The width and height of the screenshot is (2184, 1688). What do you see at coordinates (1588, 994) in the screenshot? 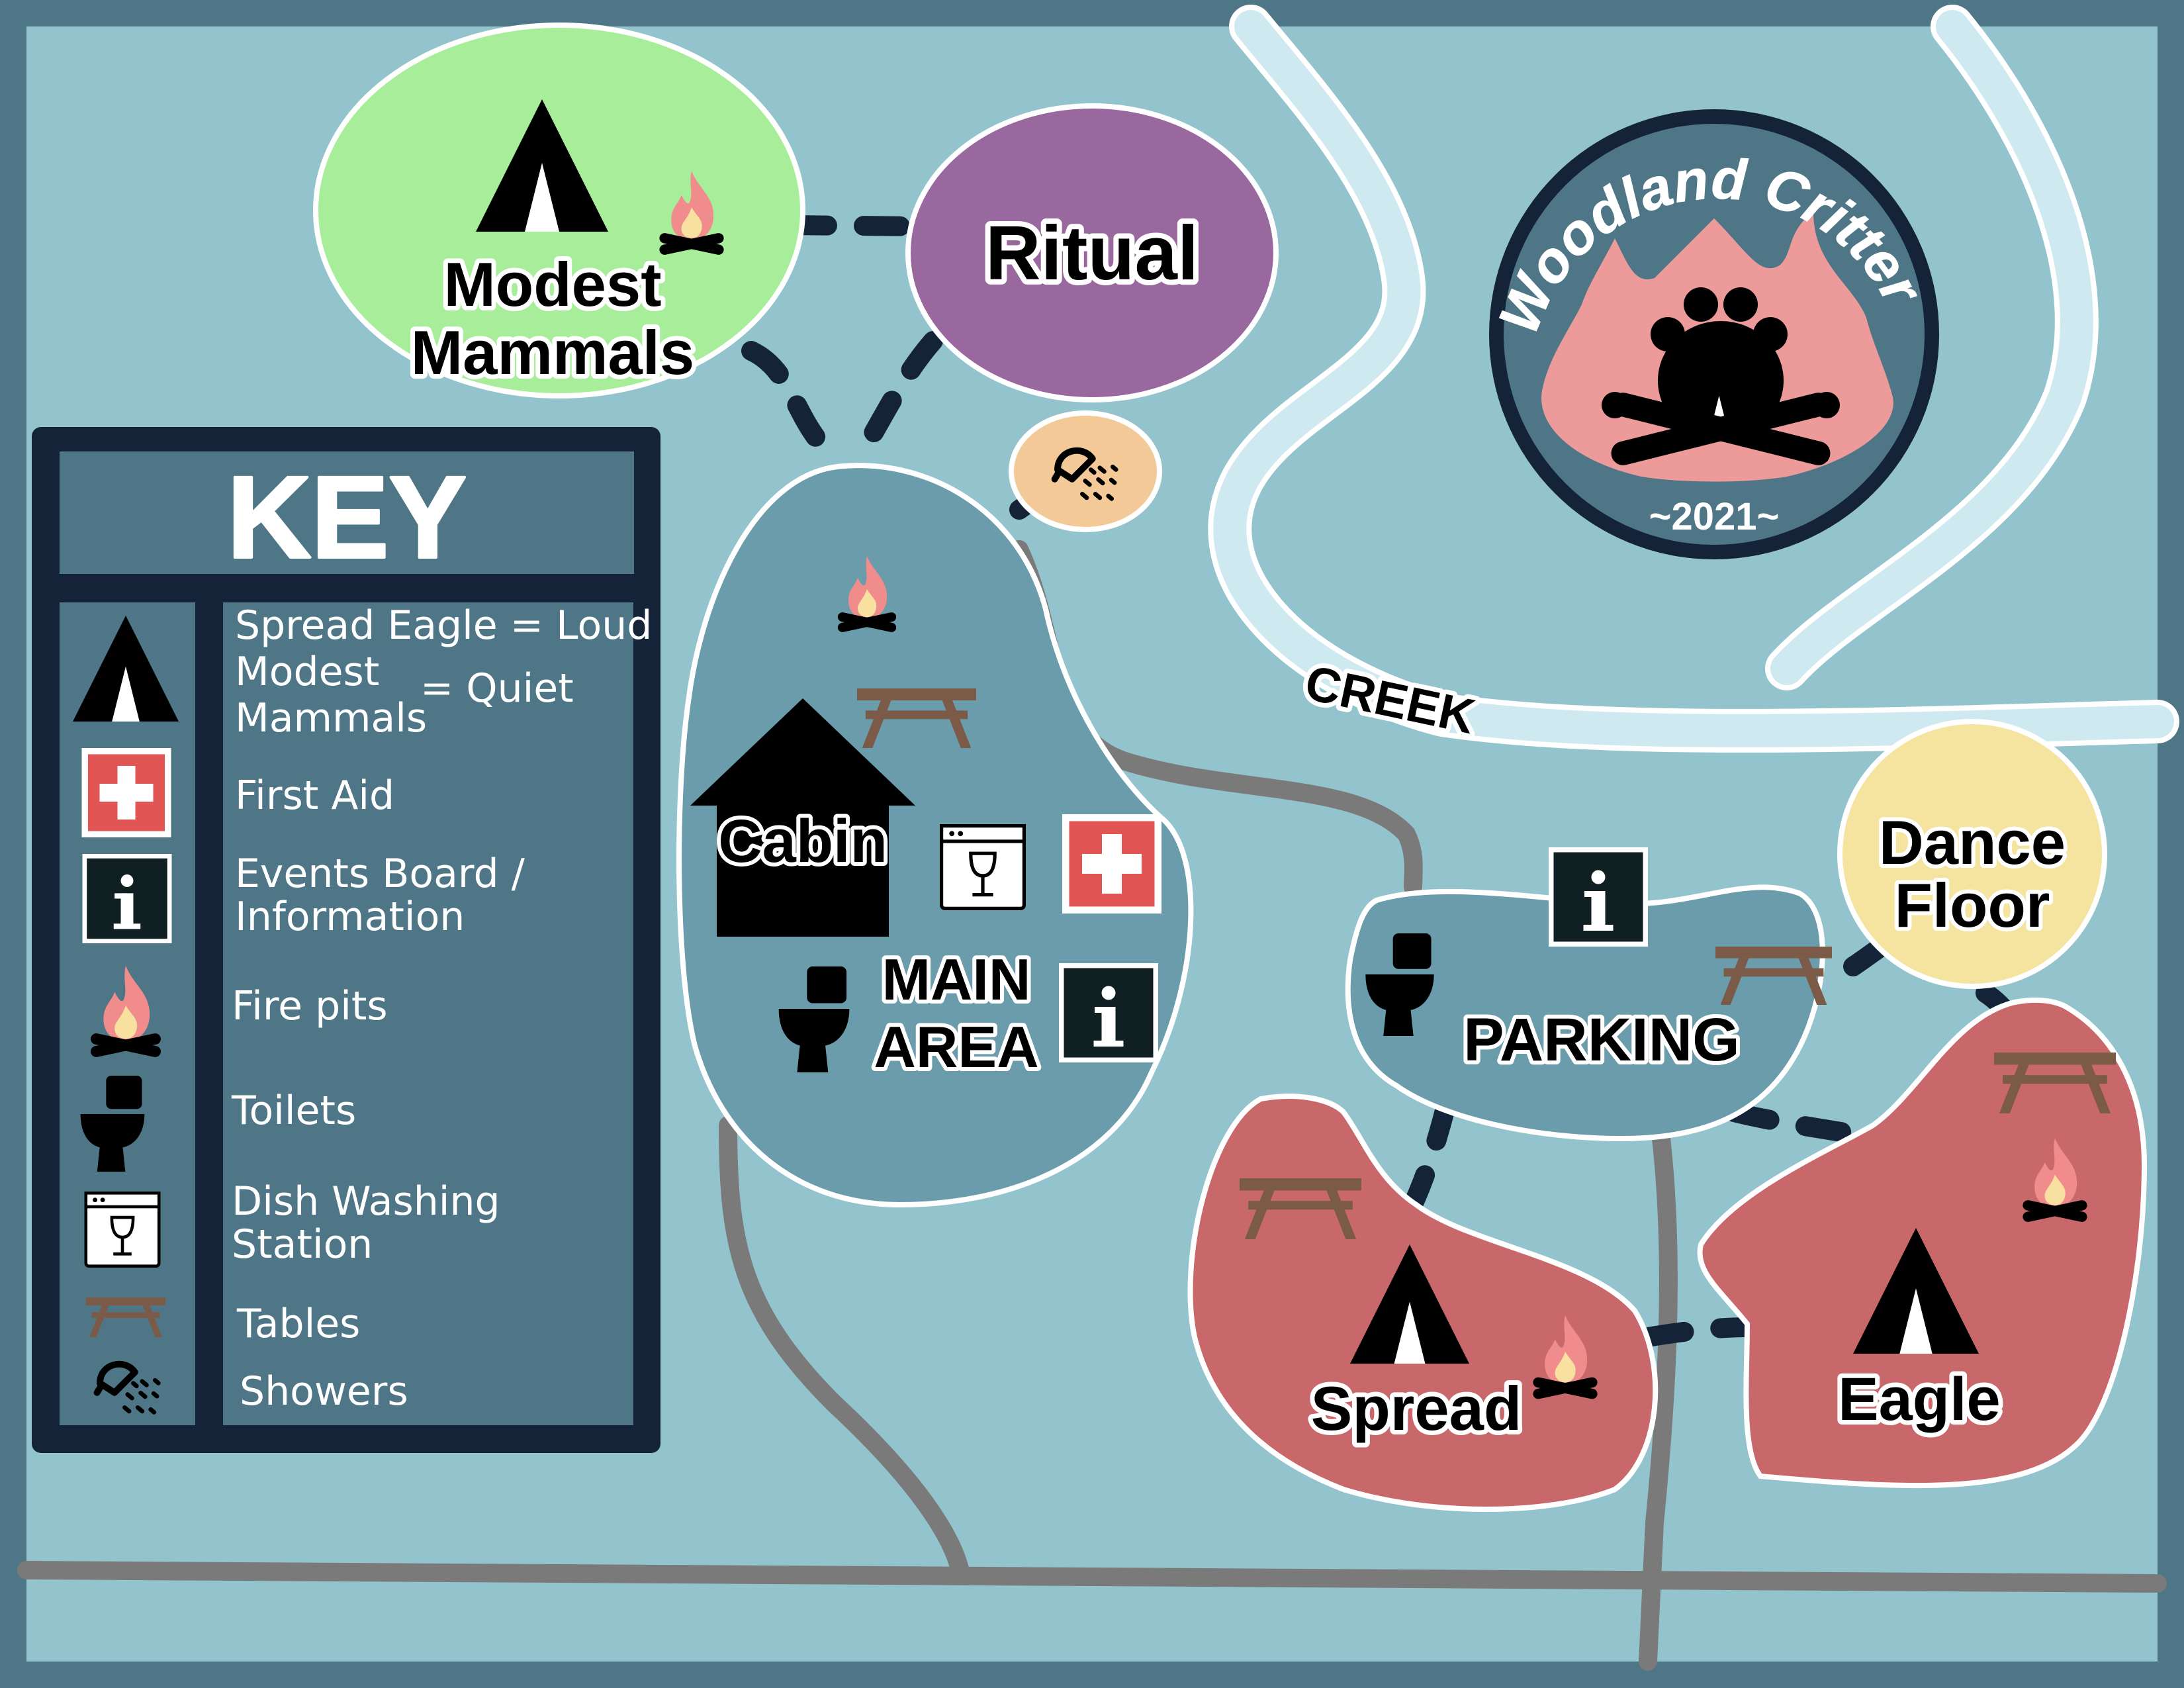
I see `area-parking: PARKING` at bounding box center [1588, 994].